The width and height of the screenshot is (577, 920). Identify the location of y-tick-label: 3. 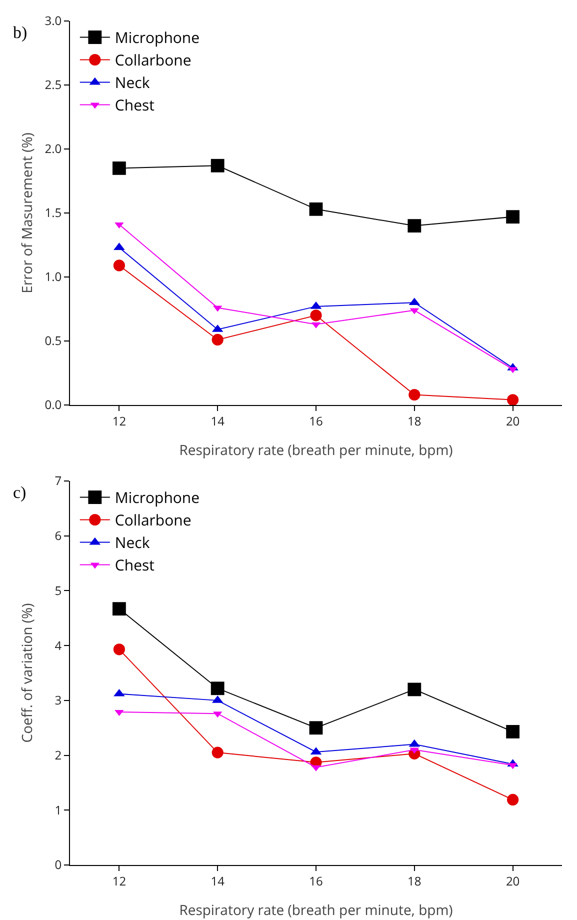
(58, 700).